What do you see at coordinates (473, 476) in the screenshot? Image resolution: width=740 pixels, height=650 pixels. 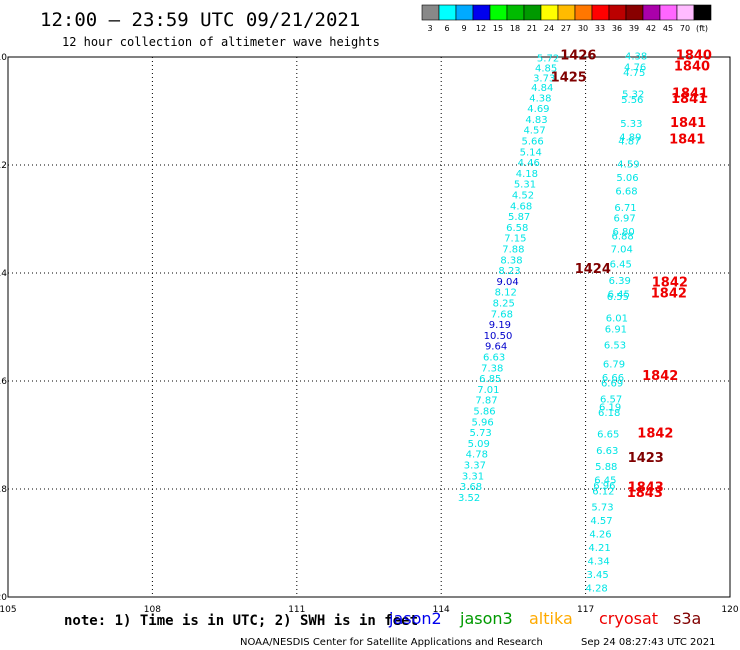 I see `data-label: 3.31` at bounding box center [473, 476].